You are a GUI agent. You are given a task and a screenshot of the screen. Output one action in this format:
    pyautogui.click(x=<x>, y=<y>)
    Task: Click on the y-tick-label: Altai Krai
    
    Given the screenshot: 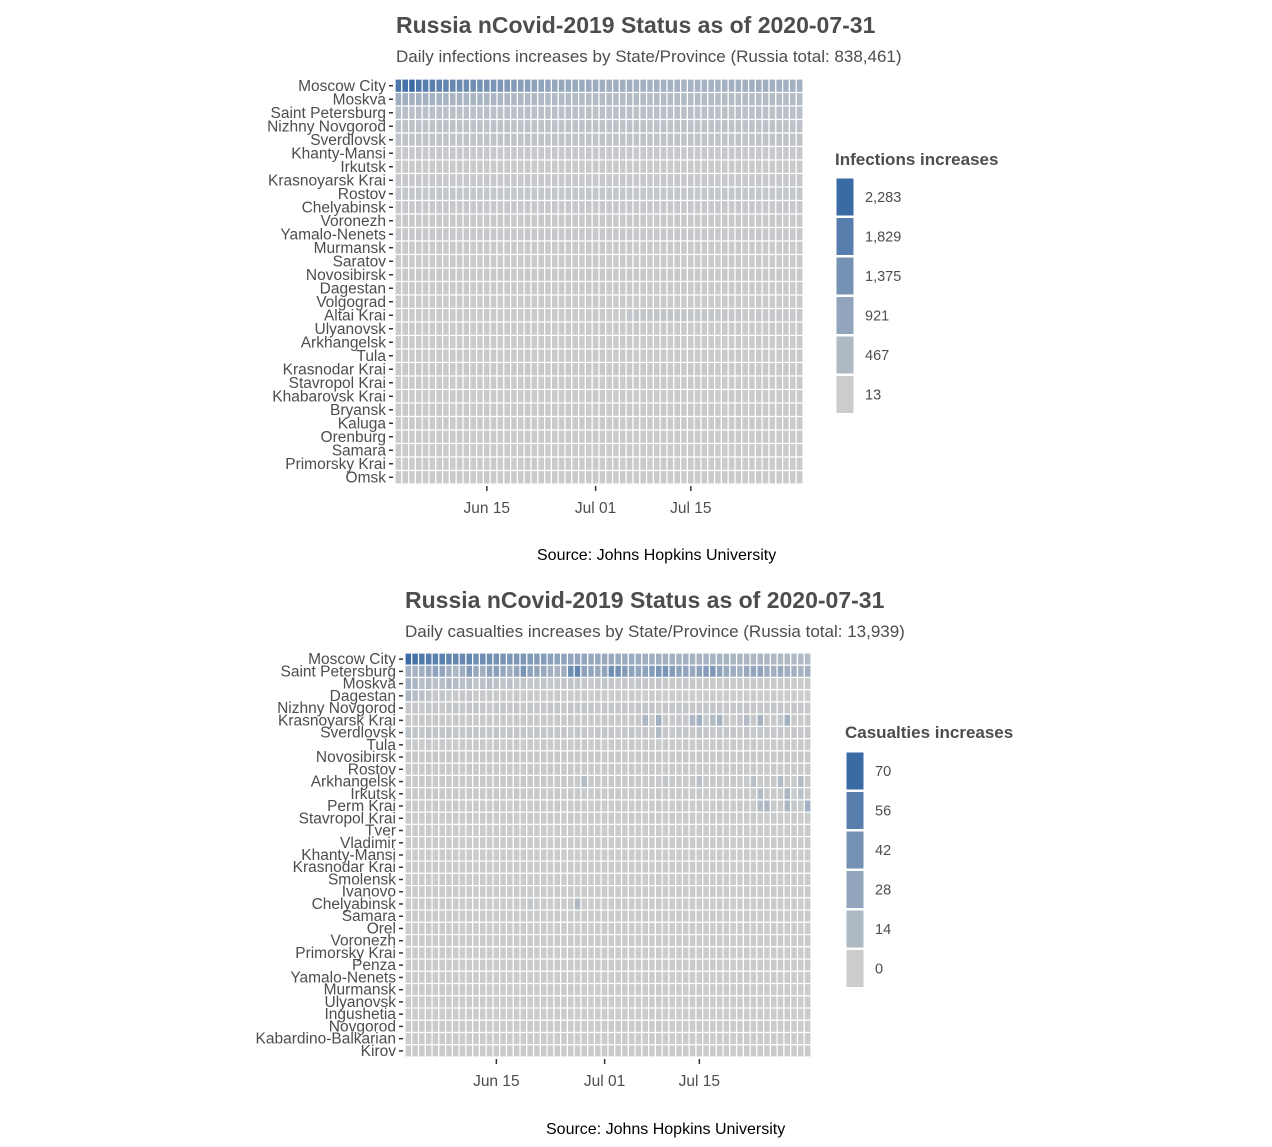 What is the action you would take?
    pyautogui.click(x=355, y=315)
    